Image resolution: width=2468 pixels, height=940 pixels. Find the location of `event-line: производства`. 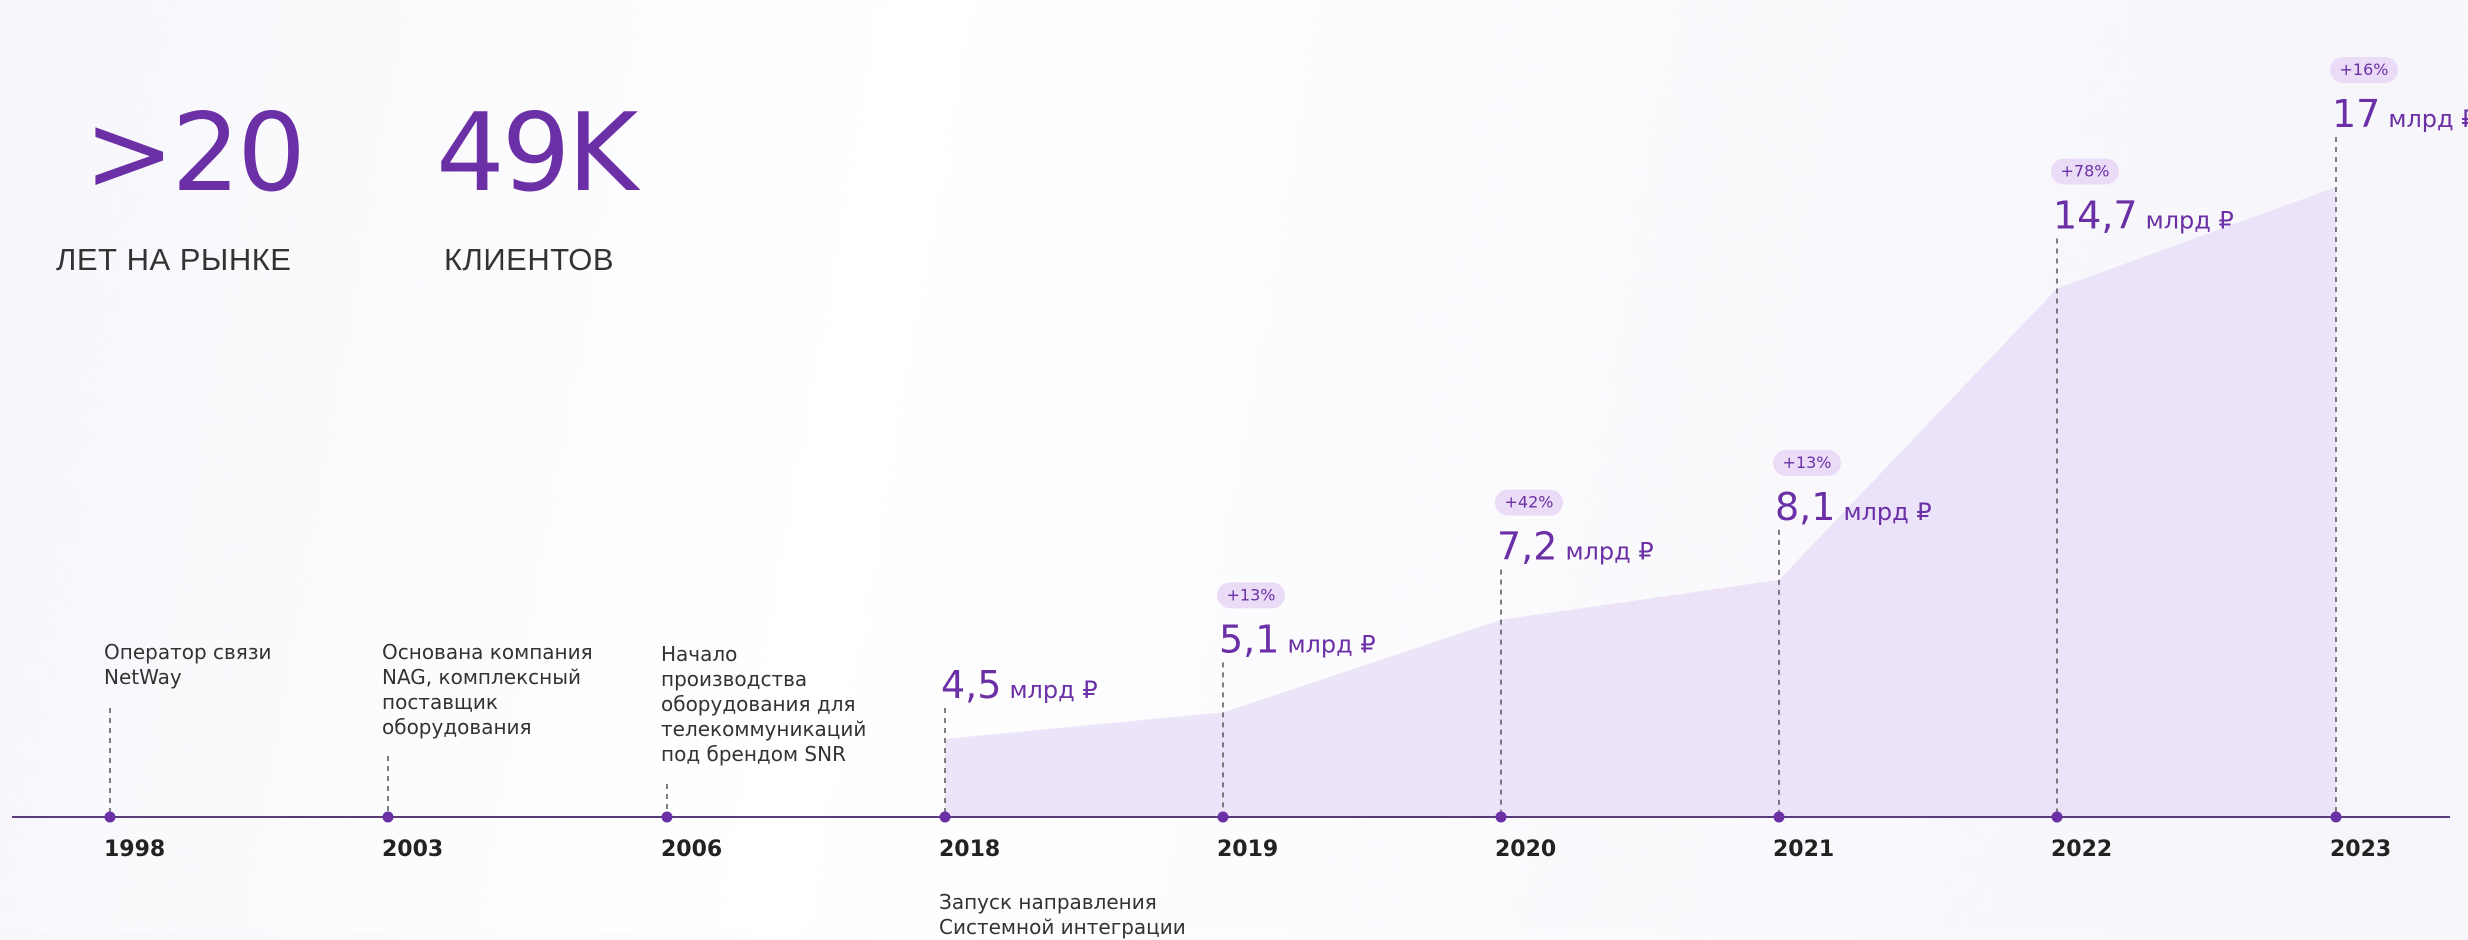

event-line: производства is located at coordinates (734, 679).